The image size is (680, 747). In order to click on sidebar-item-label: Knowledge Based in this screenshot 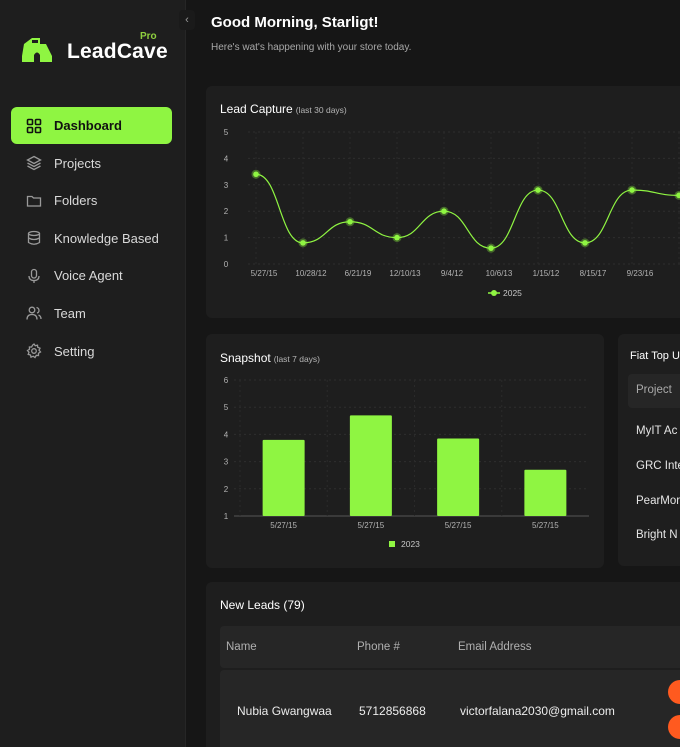, I will do `click(106, 238)`.